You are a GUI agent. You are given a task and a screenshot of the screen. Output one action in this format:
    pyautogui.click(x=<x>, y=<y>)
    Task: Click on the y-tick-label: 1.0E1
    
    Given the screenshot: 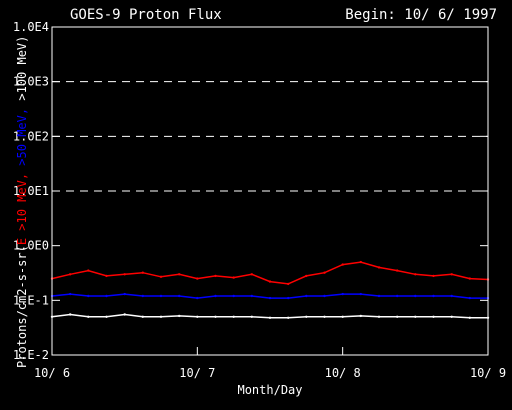 What is the action you would take?
    pyautogui.click(x=31, y=191)
    